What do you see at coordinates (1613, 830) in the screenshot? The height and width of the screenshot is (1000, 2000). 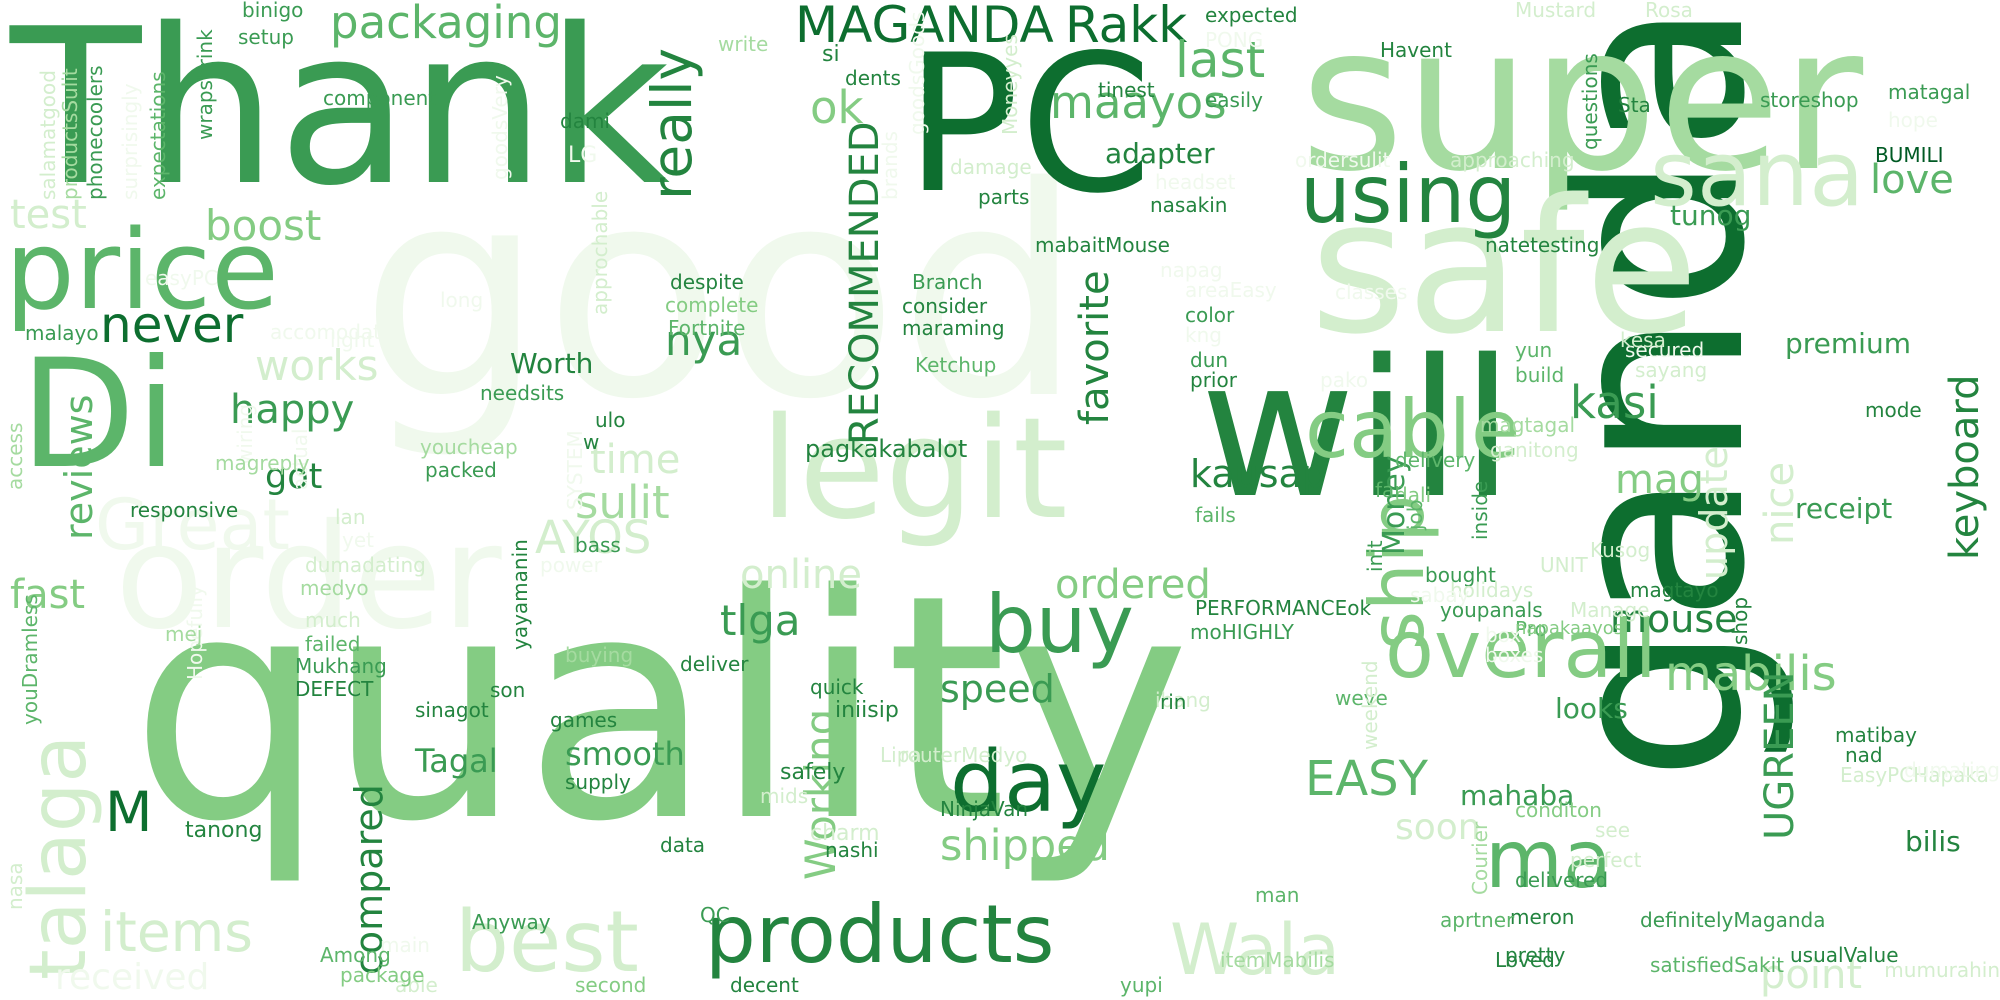 I see `word-see: see` at bounding box center [1613, 830].